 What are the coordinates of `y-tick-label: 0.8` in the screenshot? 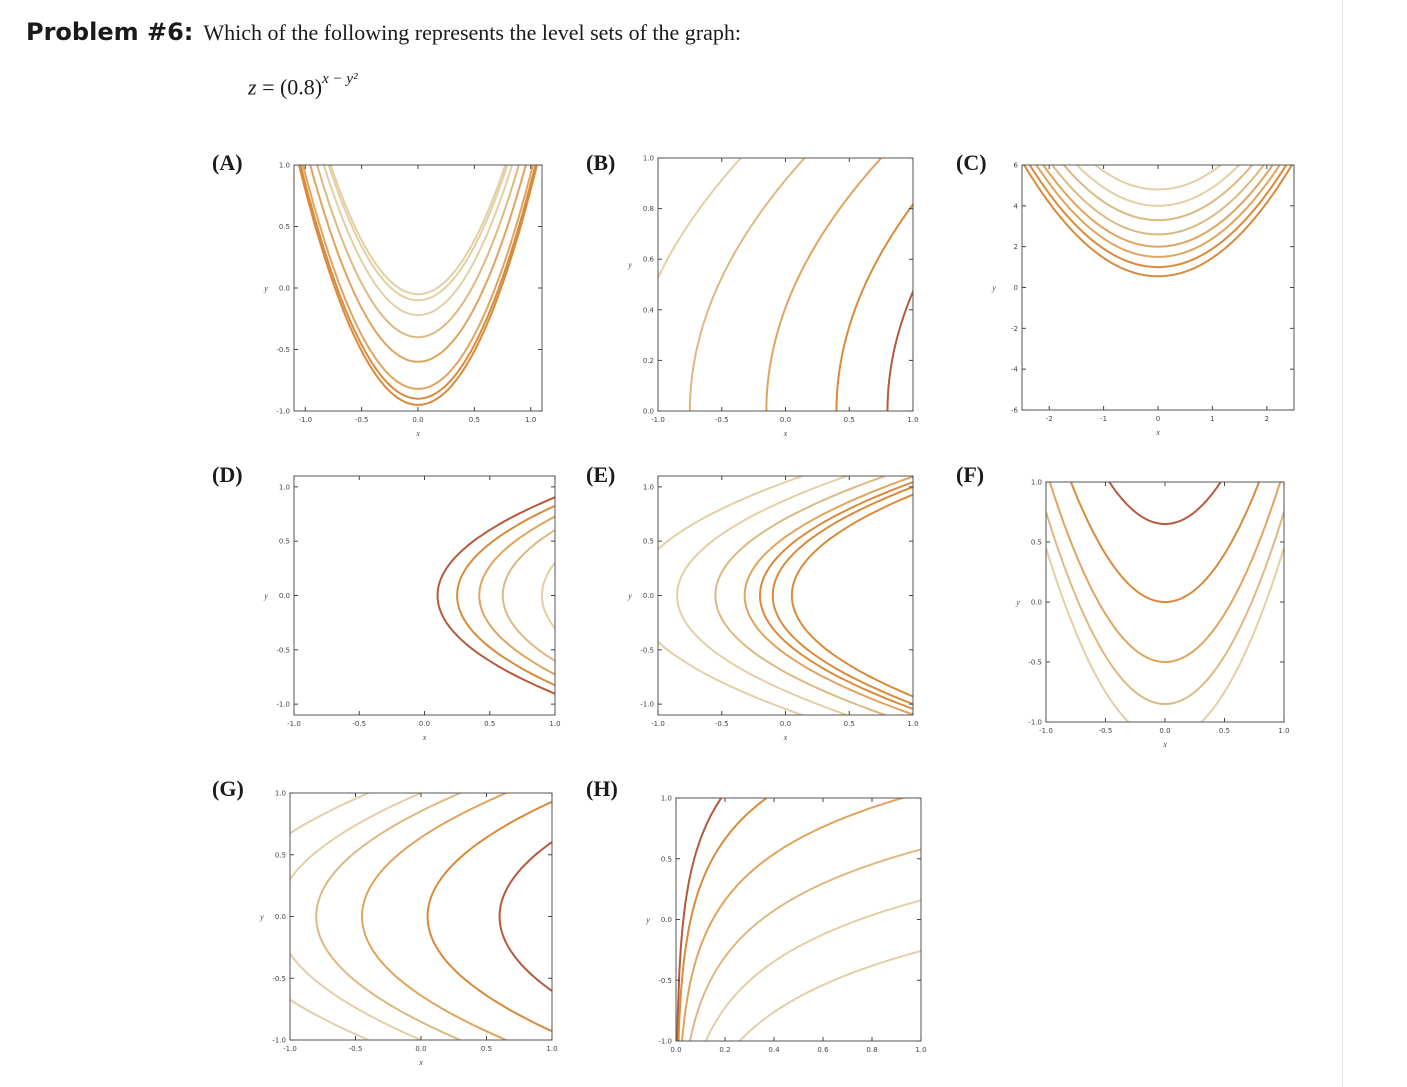 It's located at (648, 209).